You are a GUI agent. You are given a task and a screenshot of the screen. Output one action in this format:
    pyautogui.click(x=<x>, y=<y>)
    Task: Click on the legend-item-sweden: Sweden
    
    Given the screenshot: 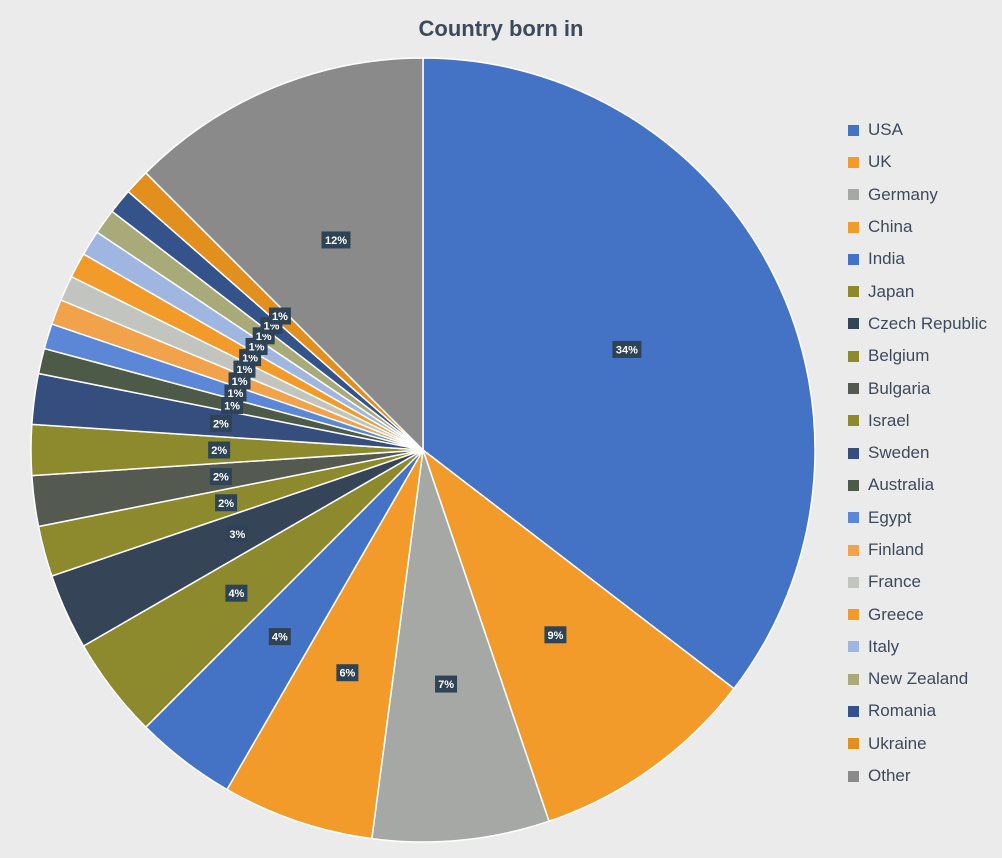 What is the action you would take?
    pyautogui.click(x=923, y=453)
    